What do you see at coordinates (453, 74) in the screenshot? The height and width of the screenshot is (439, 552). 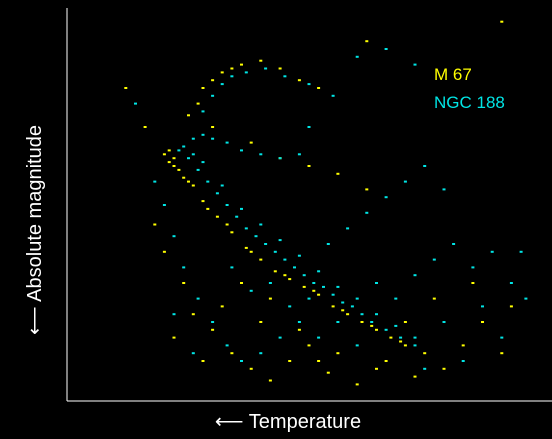 I see `legend-item-m67: M 67` at bounding box center [453, 74].